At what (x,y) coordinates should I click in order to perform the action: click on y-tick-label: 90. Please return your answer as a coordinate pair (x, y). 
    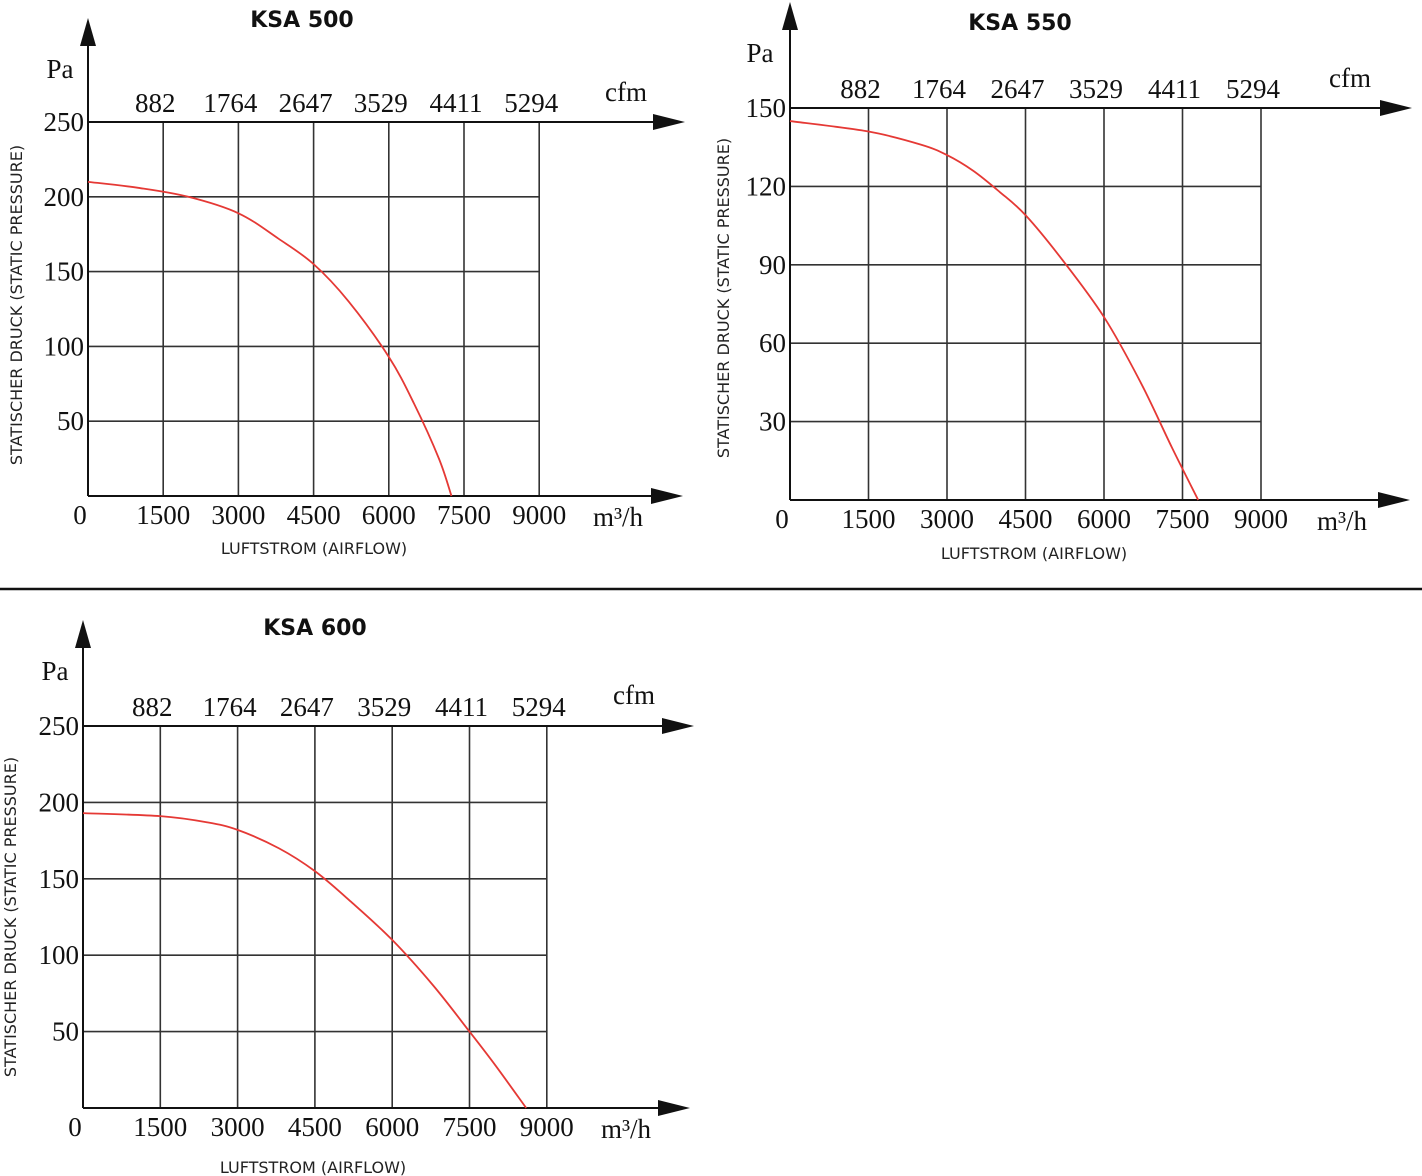
    Looking at the image, I should click on (772, 265).